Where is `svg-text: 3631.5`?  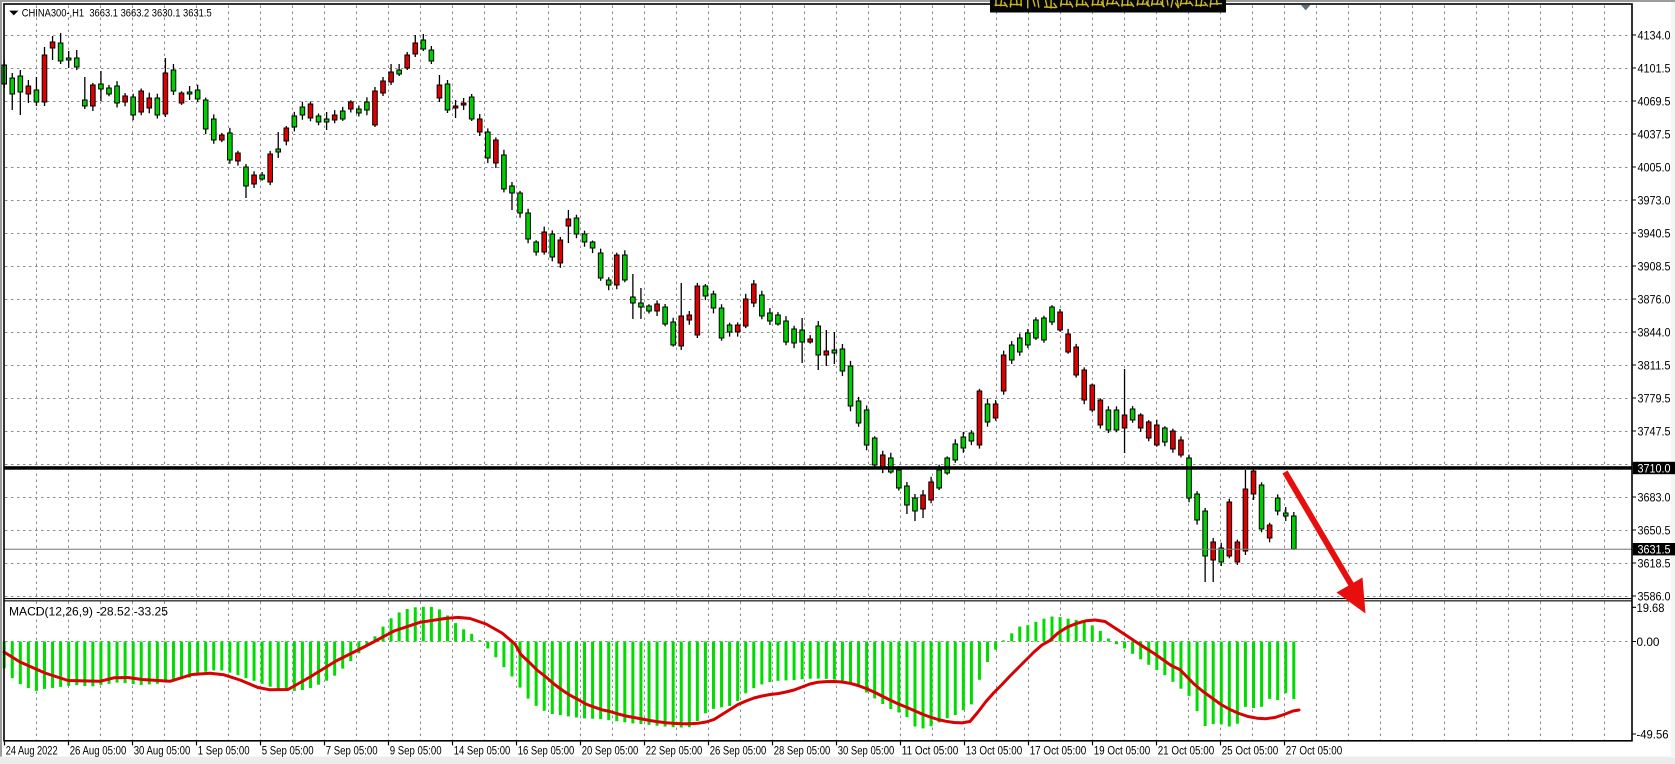
svg-text: 3631.5 is located at coordinates (1654, 550).